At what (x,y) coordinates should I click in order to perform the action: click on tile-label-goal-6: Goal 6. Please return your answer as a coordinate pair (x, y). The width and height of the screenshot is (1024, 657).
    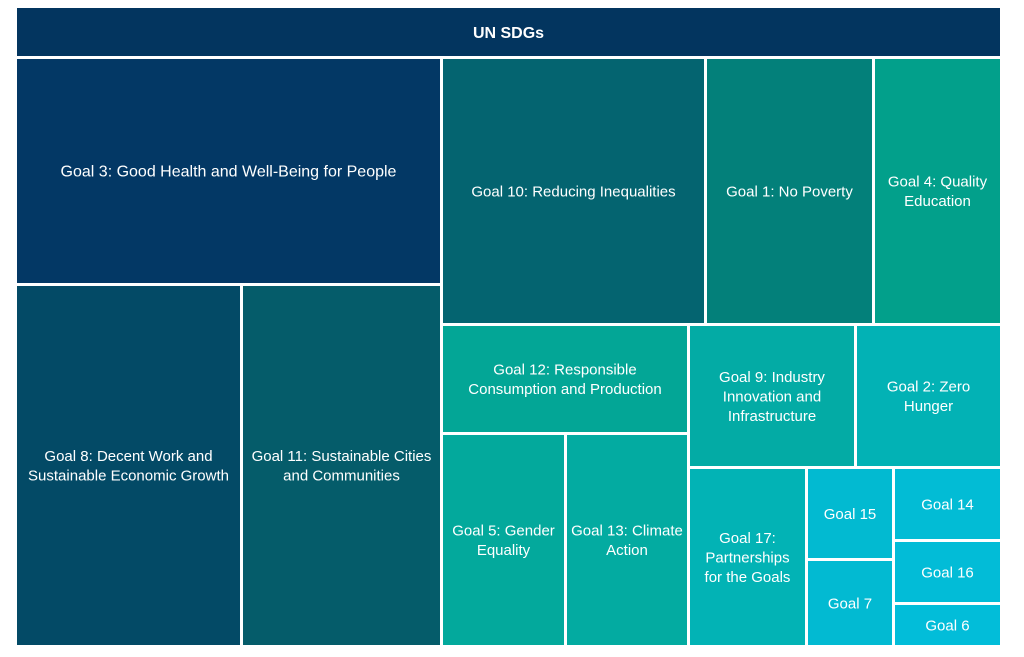
    Looking at the image, I should click on (947, 625).